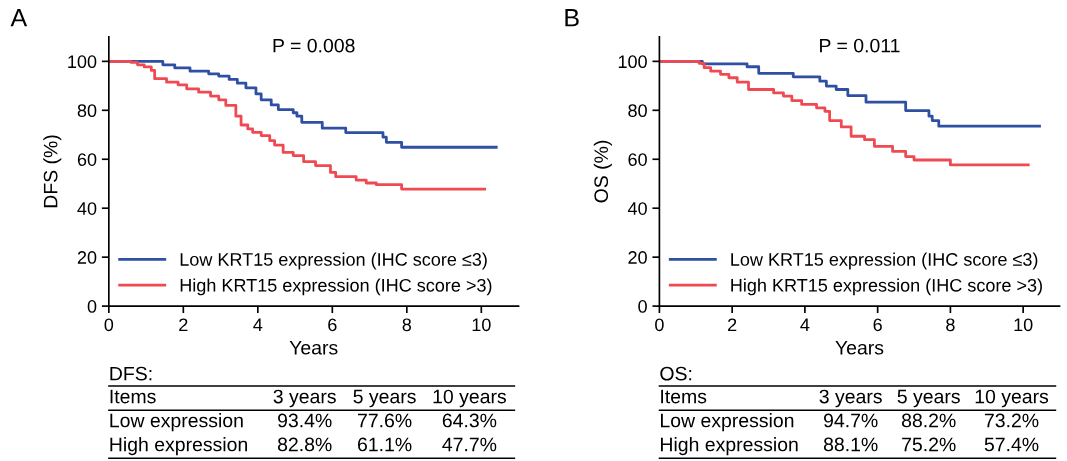 This screenshot has width=1067, height=461. What do you see at coordinates (1011, 444) in the screenshot?
I see `text: 57.4%` at bounding box center [1011, 444].